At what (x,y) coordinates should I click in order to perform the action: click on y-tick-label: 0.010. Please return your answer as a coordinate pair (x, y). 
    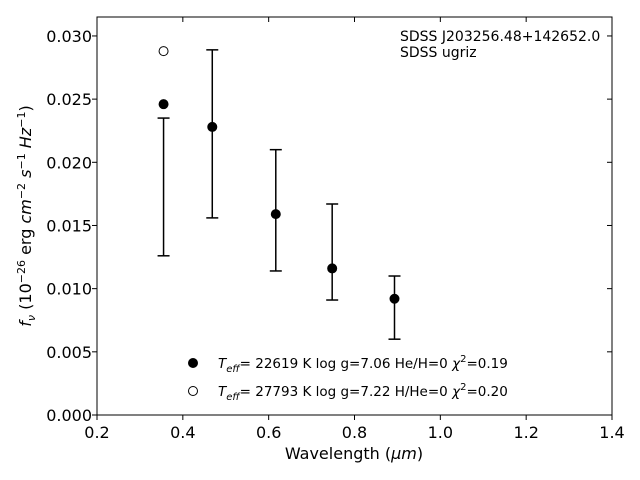
    Looking at the image, I should click on (69, 289).